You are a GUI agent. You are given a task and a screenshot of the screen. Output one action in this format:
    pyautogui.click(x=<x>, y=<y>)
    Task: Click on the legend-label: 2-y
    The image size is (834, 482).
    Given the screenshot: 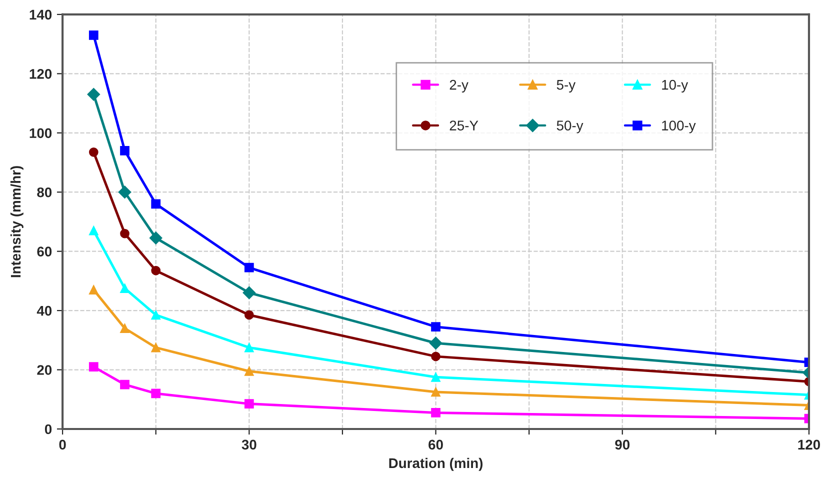 What is the action you would take?
    pyautogui.click(x=459, y=86)
    